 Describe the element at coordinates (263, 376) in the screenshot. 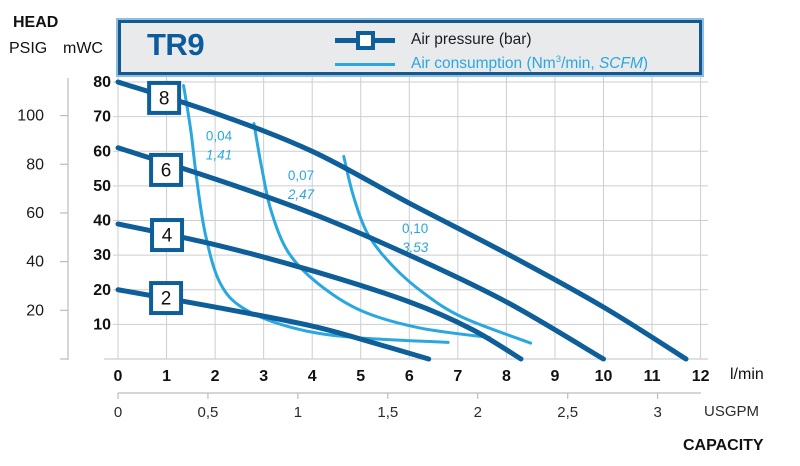

I see `lmin-tick-label: 3` at that location.